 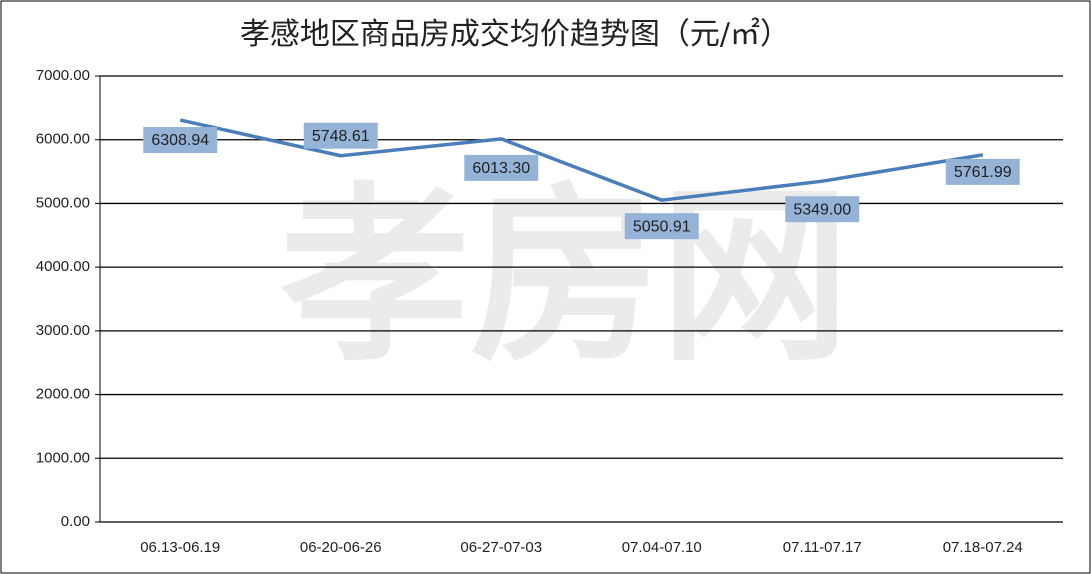 What do you see at coordinates (63, 457) in the screenshot?
I see `y-tick-label: 1000.00` at bounding box center [63, 457].